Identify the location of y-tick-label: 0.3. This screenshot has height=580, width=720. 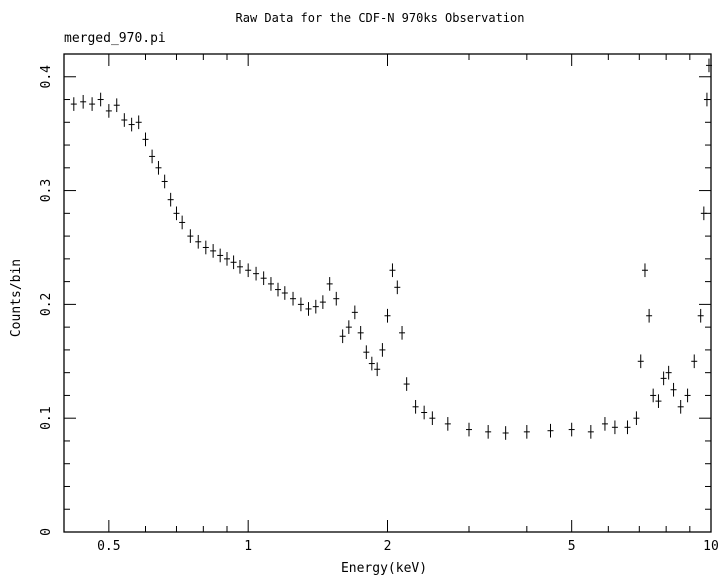
(46, 190).